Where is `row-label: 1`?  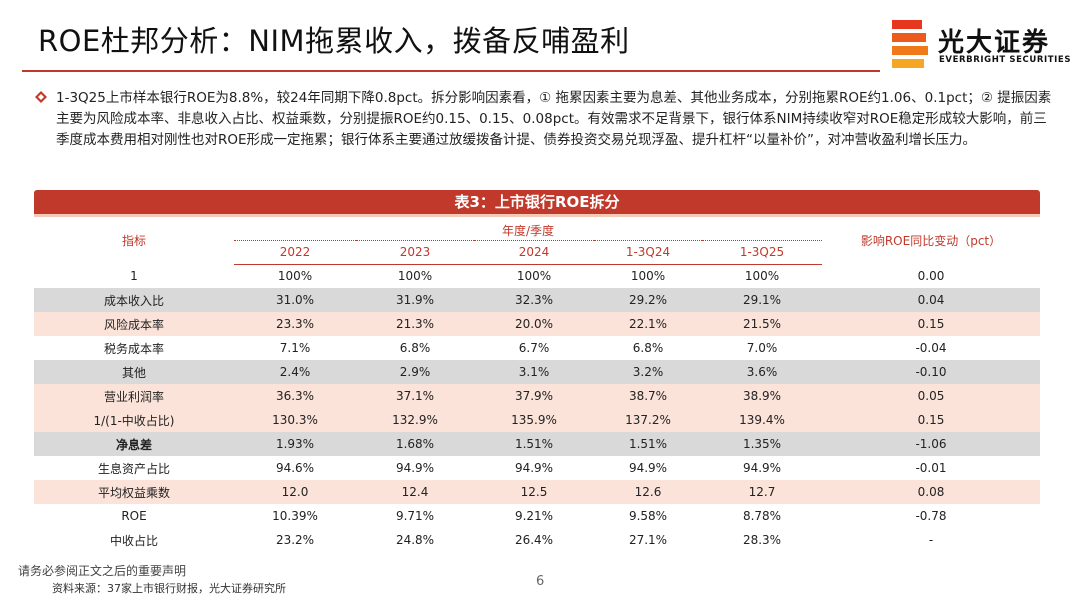 row-label: 1 is located at coordinates (134, 276).